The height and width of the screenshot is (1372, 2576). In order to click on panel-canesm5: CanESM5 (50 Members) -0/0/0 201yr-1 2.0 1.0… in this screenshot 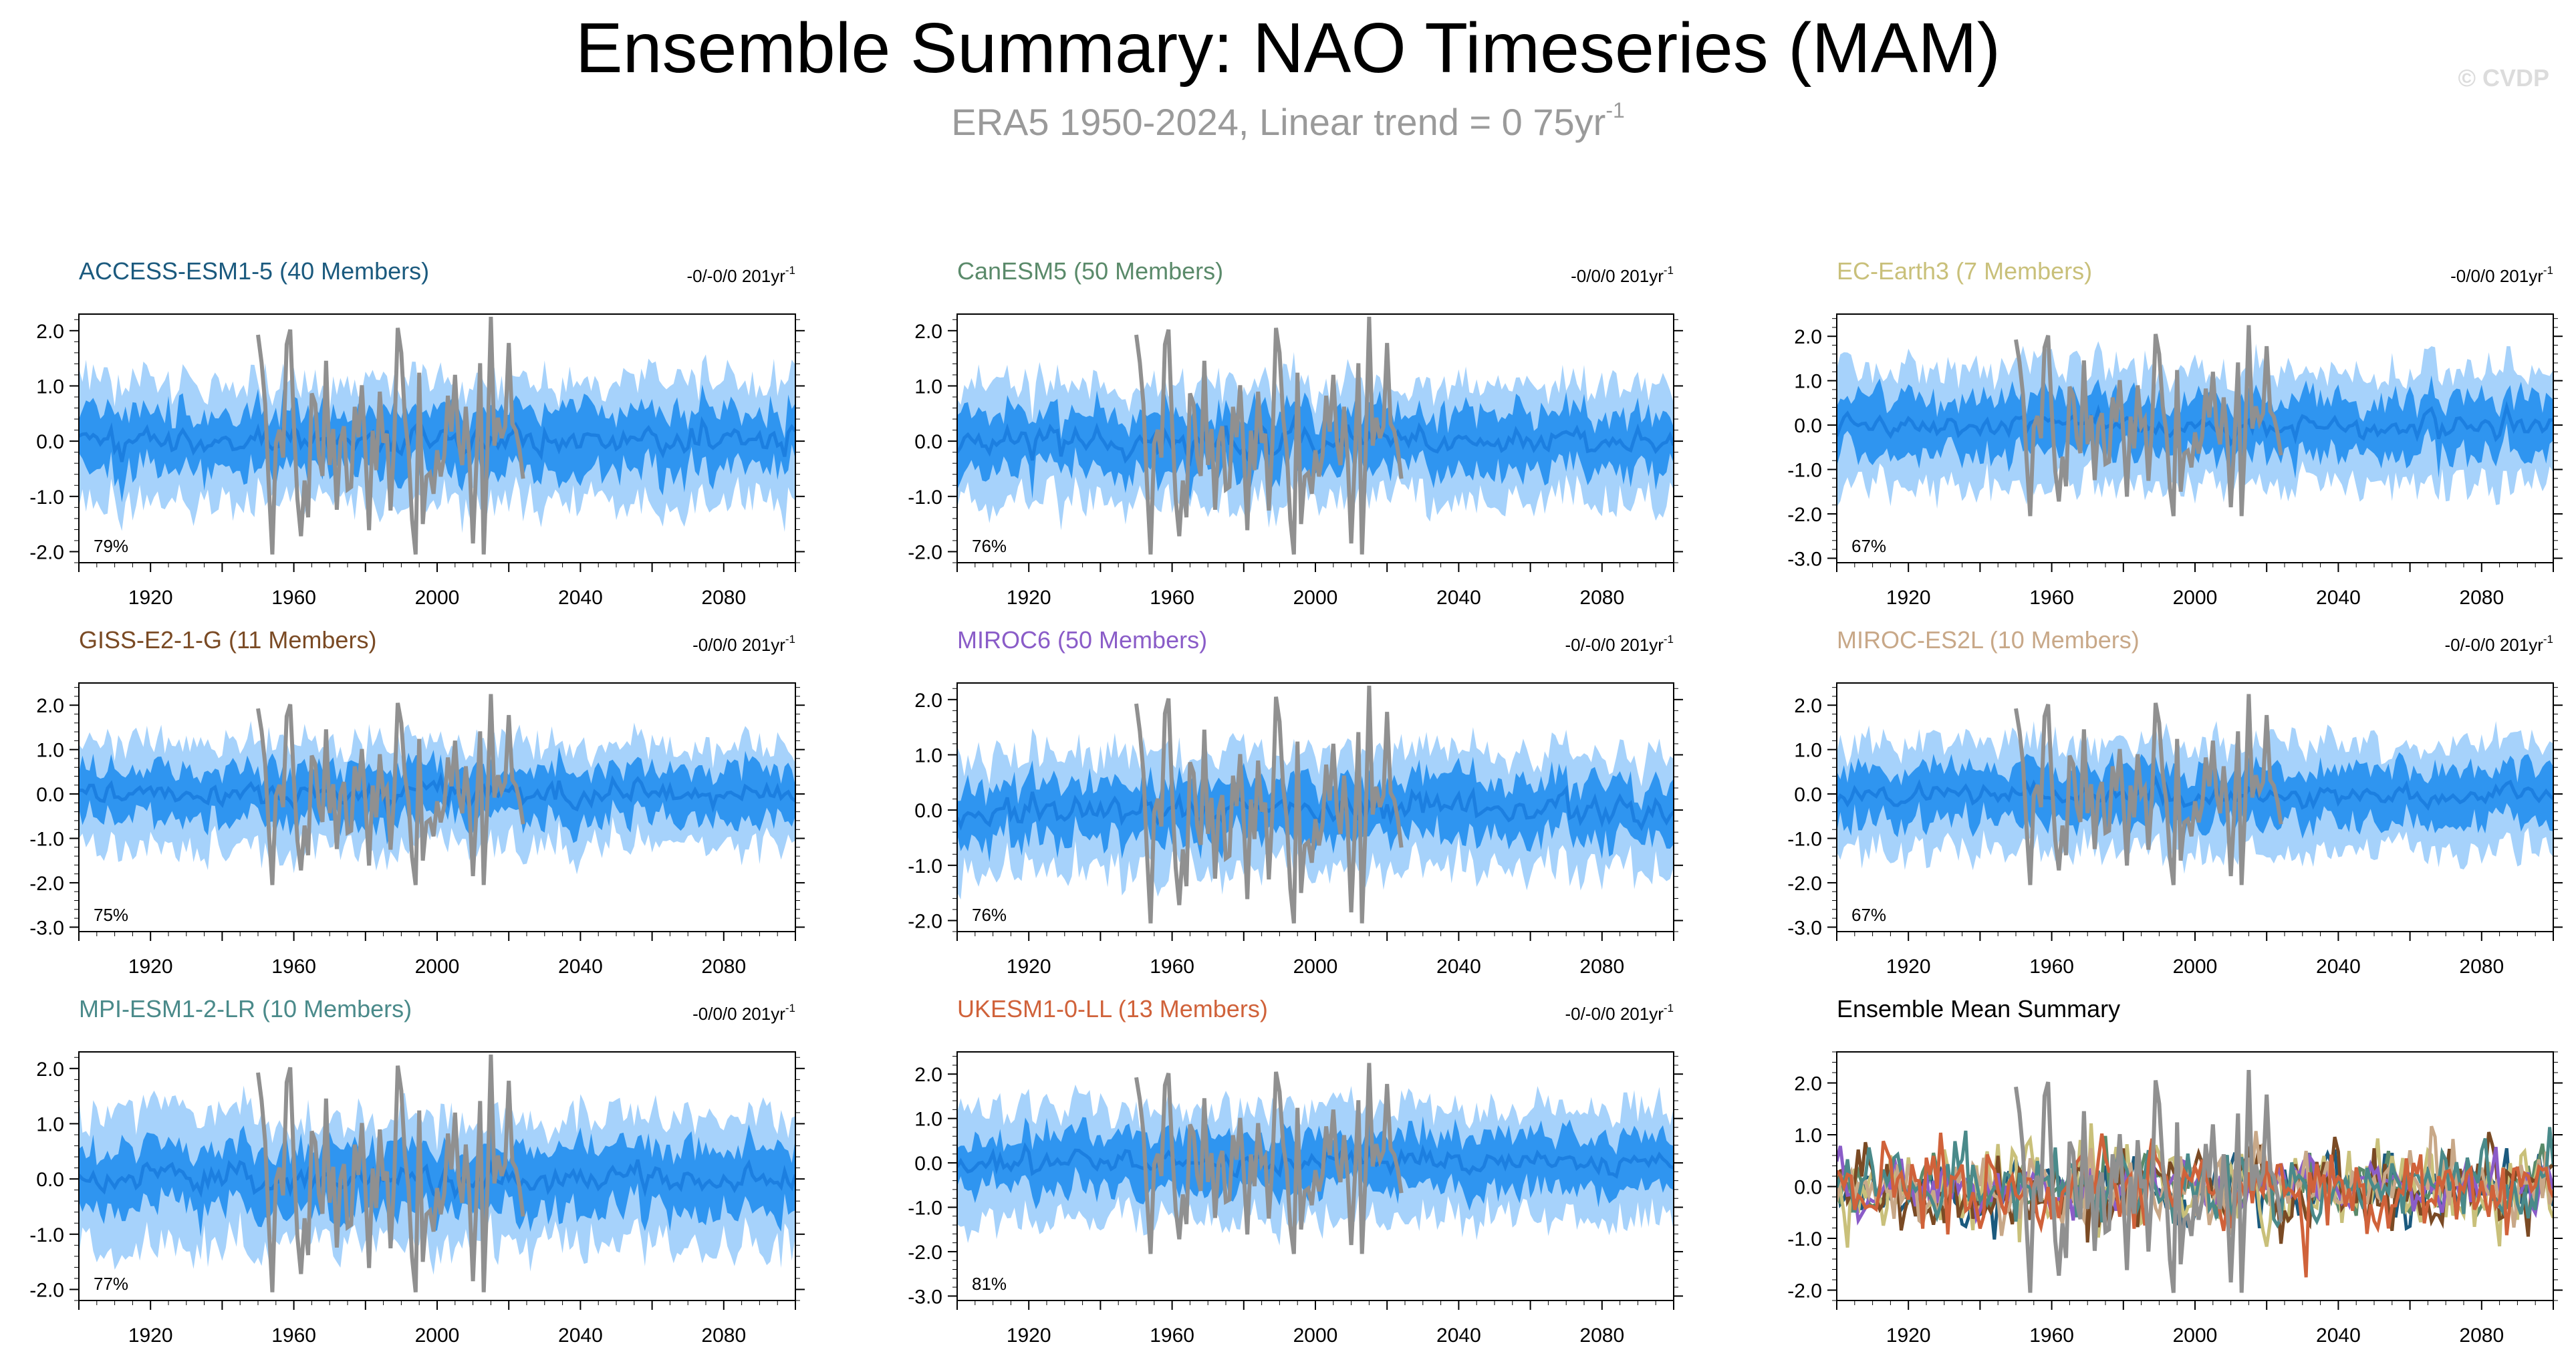, I will do `click(1295, 433)`.